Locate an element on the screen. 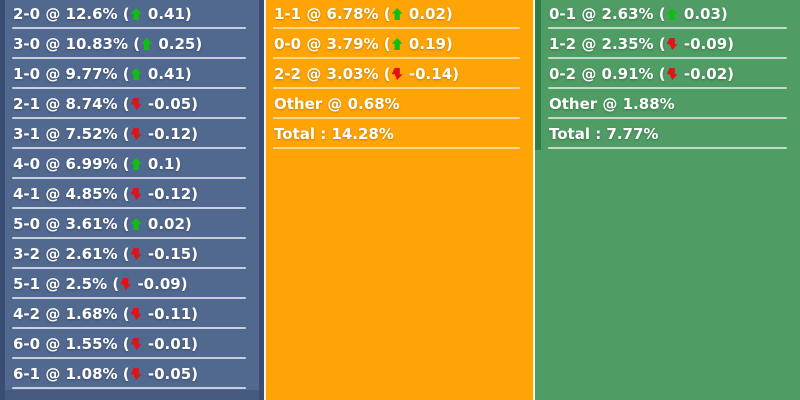  score-text: 2-0 @ 12.6% ( is located at coordinates (71, 14).